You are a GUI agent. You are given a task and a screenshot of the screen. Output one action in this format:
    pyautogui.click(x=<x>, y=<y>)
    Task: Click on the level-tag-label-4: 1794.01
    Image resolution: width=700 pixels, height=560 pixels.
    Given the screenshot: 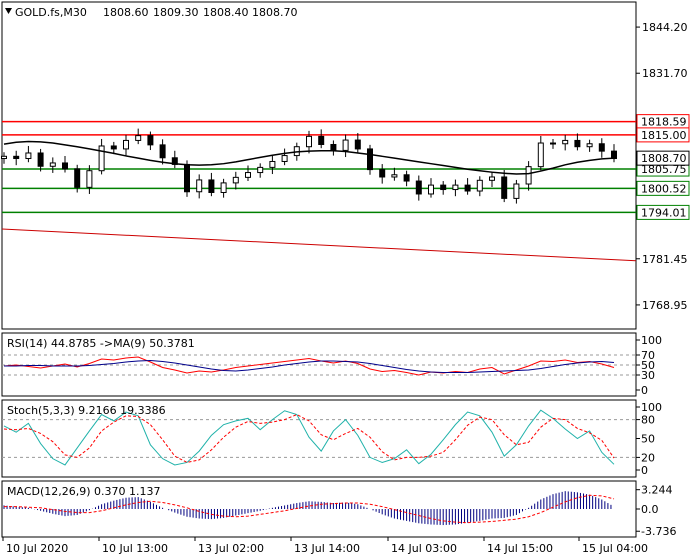 What is the action you would take?
    pyautogui.click(x=664, y=212)
    